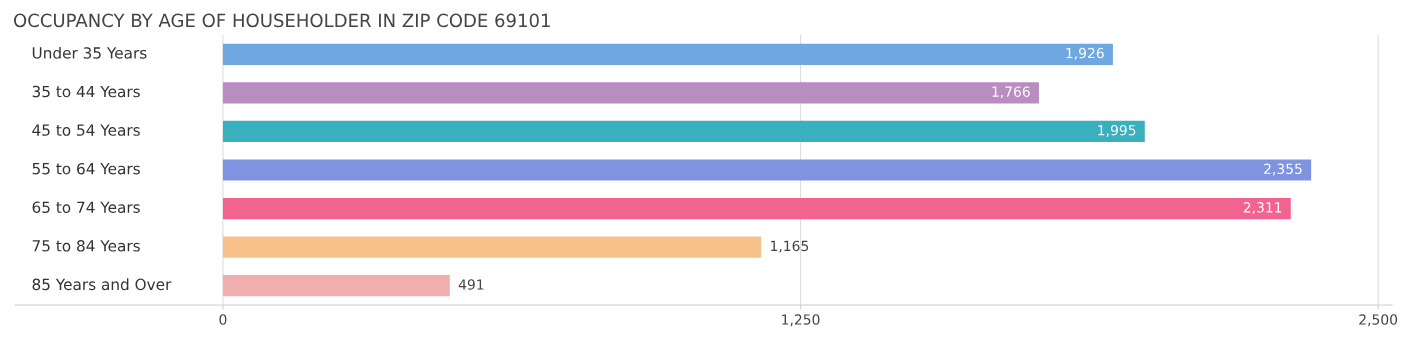  Describe the element at coordinates (790, 246) in the screenshot. I see `data-label: 1,165` at that location.